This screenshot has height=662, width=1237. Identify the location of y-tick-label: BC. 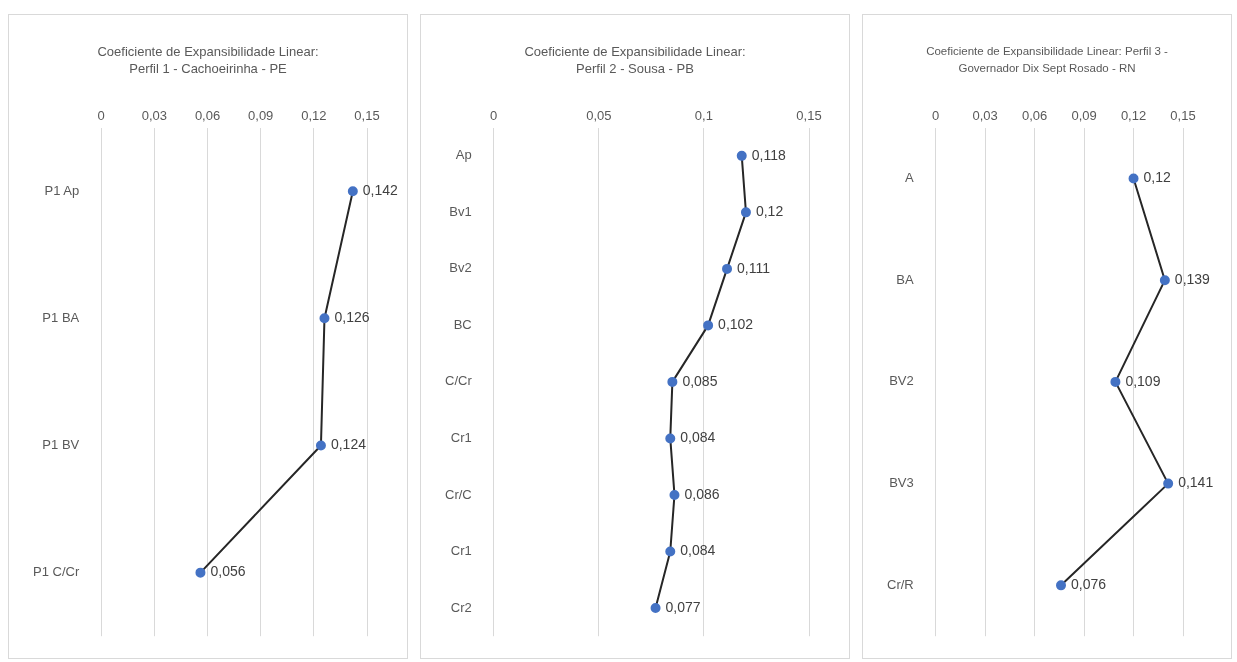
(462, 324).